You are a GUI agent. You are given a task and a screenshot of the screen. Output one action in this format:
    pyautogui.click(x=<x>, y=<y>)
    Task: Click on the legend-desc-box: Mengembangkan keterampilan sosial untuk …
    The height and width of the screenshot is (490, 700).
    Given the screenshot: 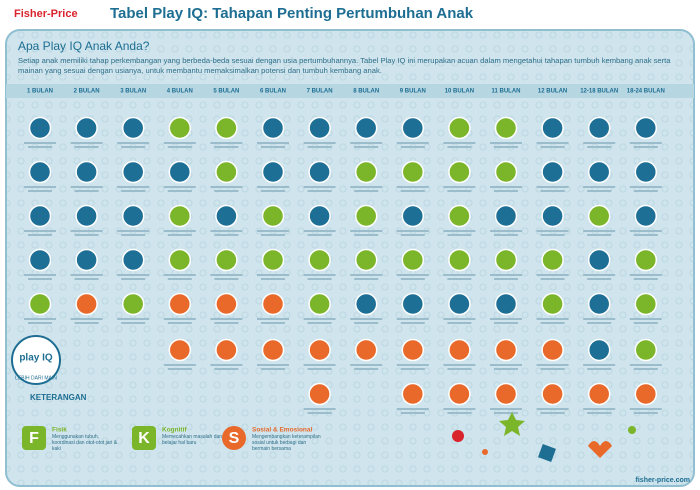 What is the action you would take?
    pyautogui.click(x=286, y=443)
    